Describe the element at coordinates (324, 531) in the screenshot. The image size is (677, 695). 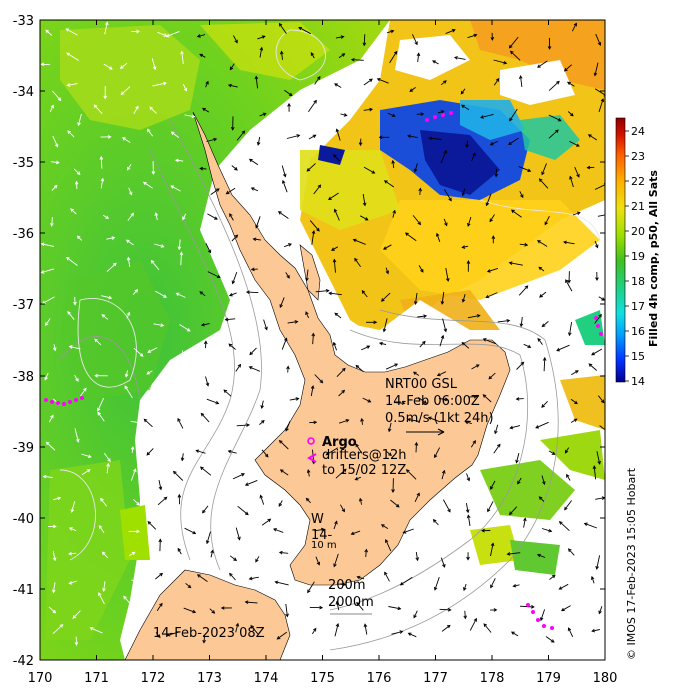
I see `wind-legend: W 14- 10 m` at that location.